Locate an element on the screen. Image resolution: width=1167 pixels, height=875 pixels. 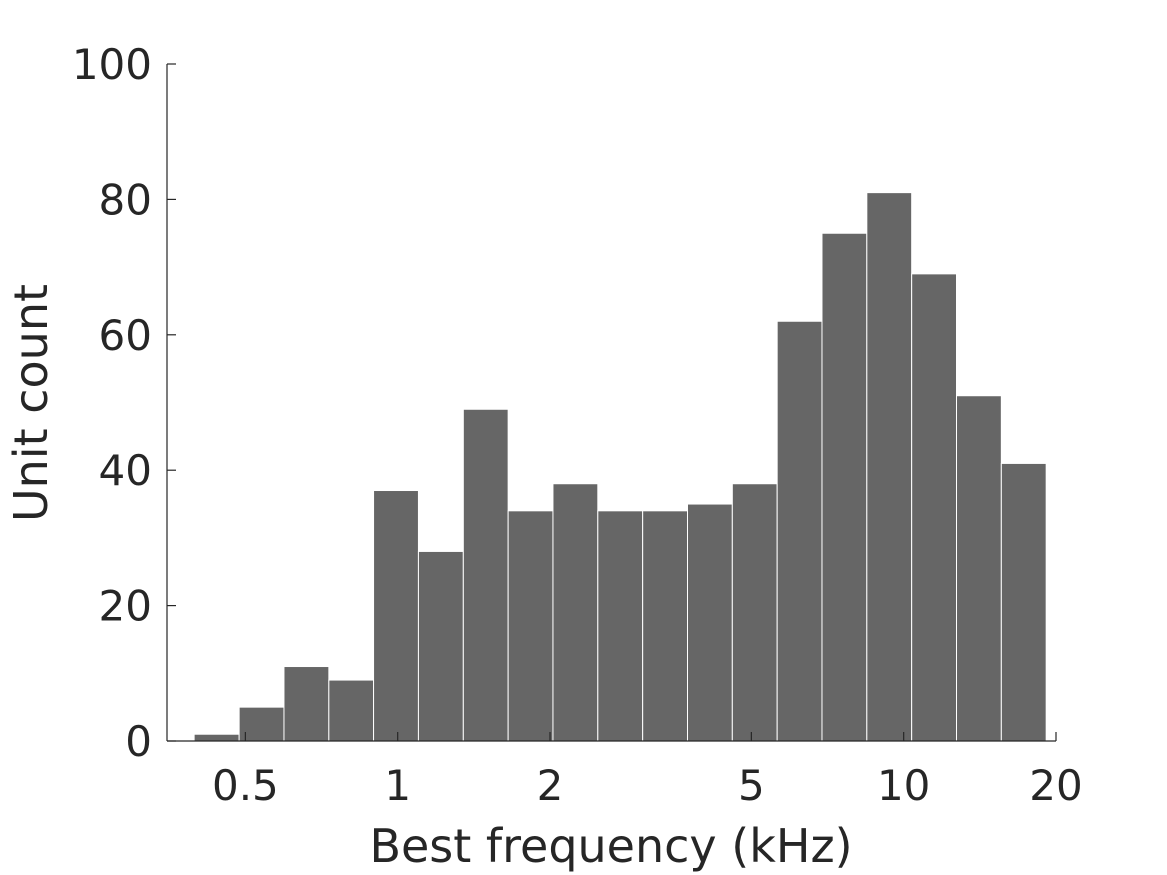
y-tick-label: 100 is located at coordinates (112, 64).